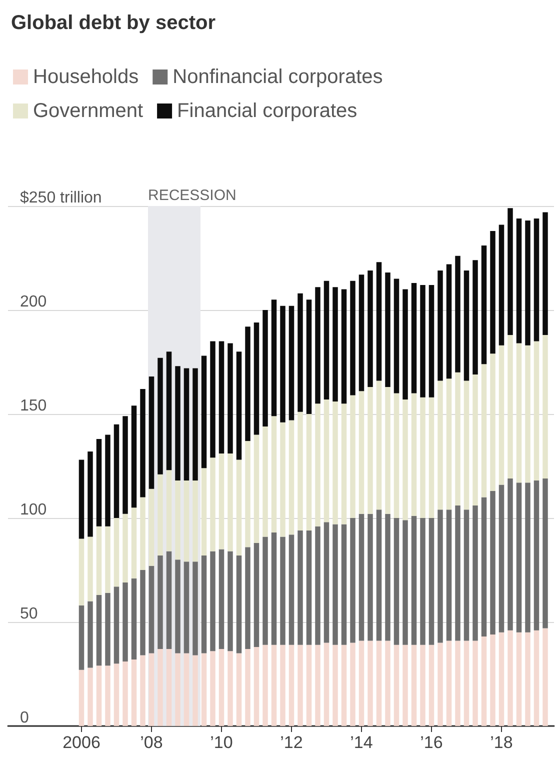  What do you see at coordinates (431, 742) in the screenshot?
I see `x-tick-label: ’16` at bounding box center [431, 742].